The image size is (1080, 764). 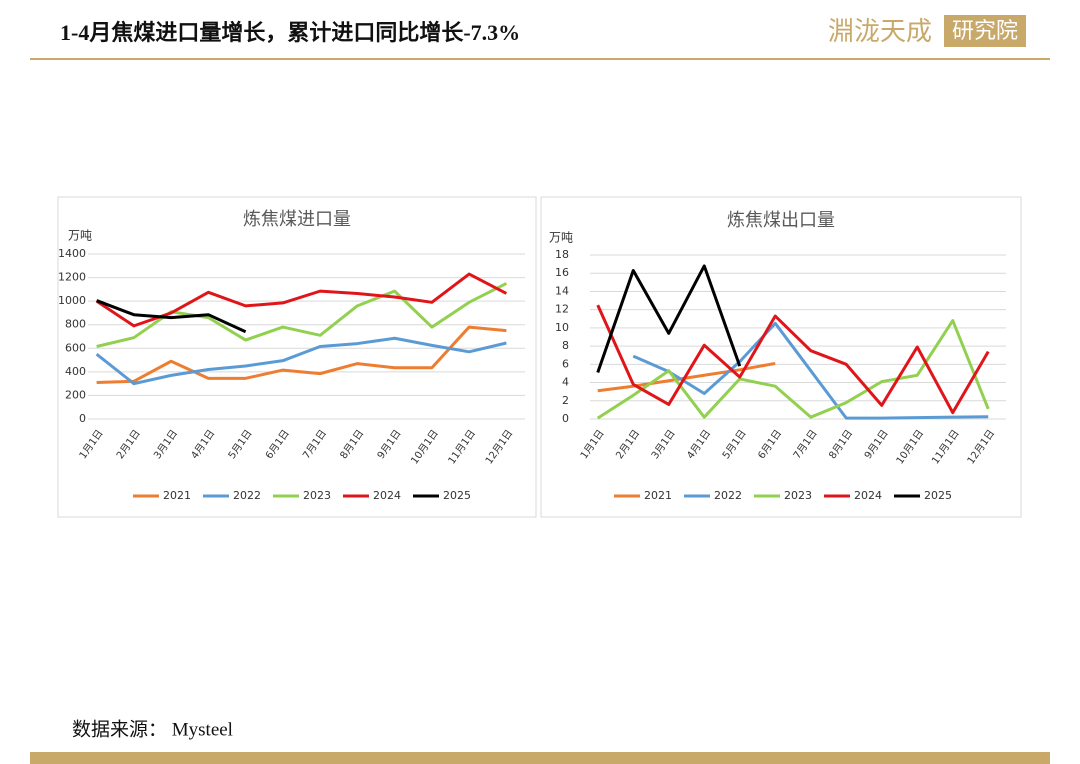 What do you see at coordinates (565, 382) in the screenshot?
I see `y-tick-label: 4` at bounding box center [565, 382].